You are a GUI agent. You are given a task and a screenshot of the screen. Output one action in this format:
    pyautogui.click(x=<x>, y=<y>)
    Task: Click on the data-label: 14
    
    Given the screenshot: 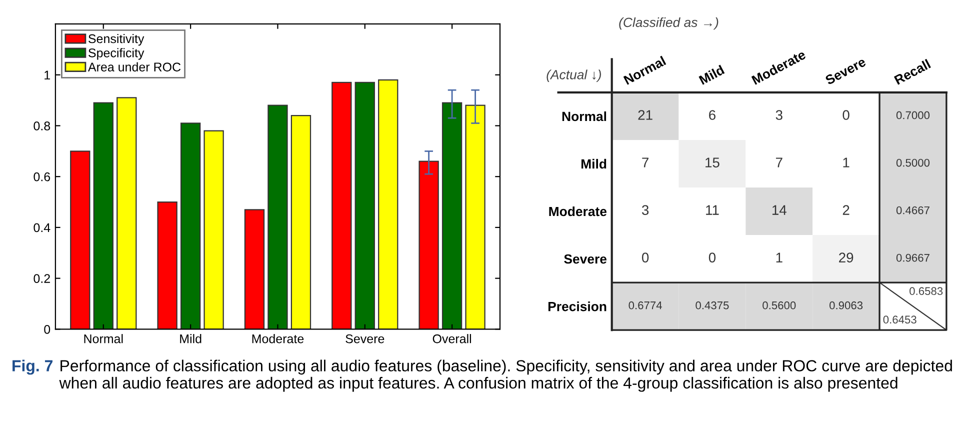 What is the action you would take?
    pyautogui.click(x=779, y=210)
    